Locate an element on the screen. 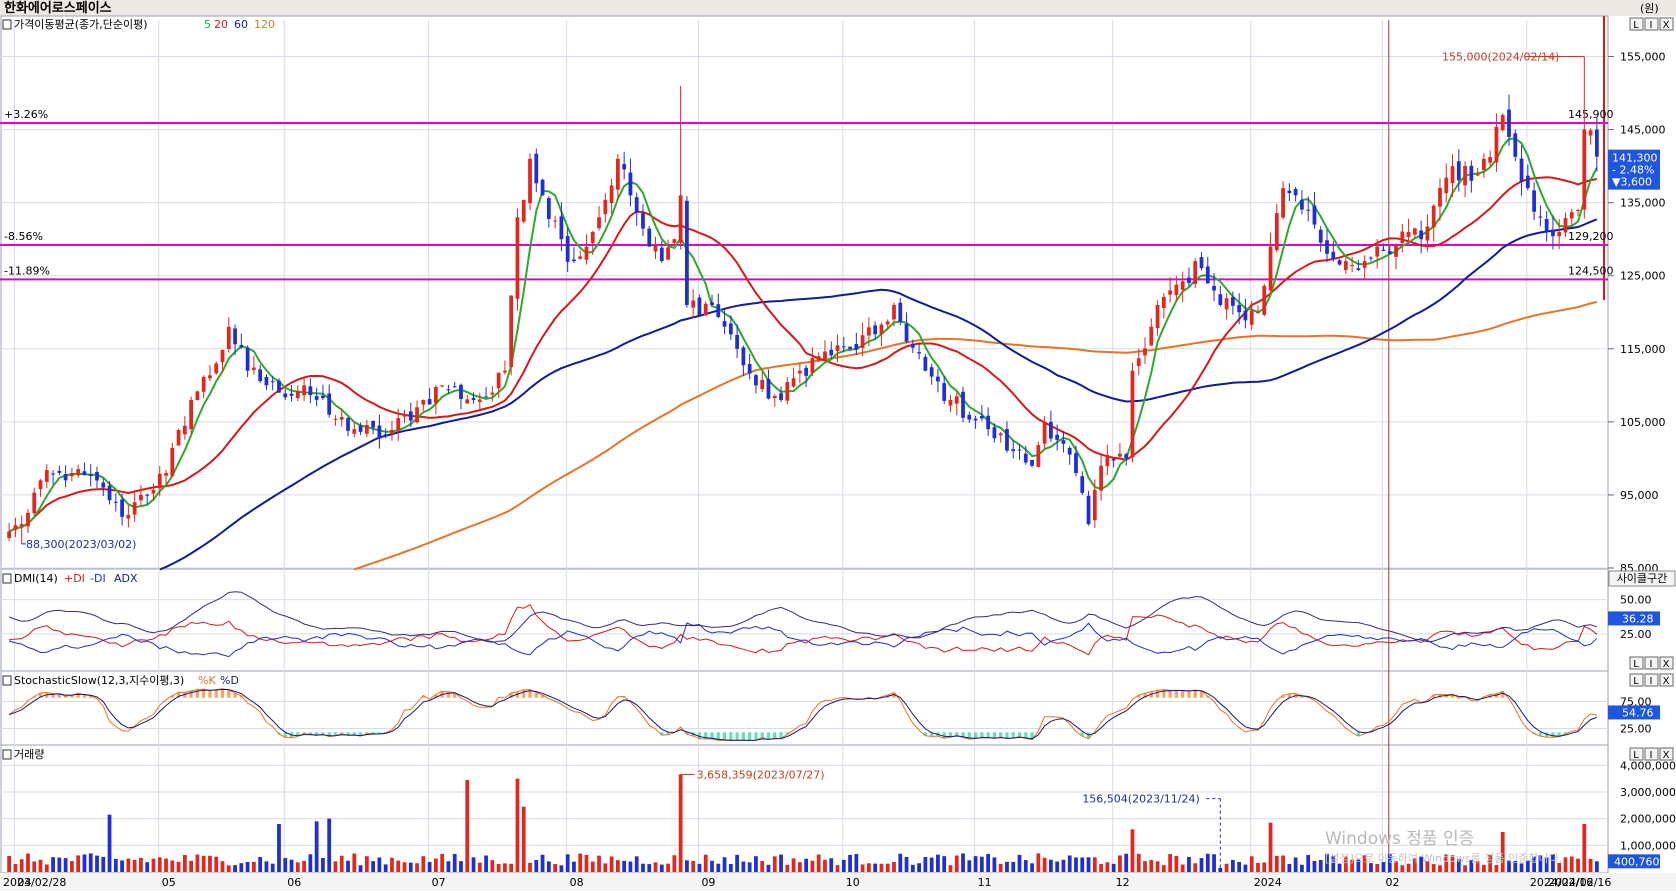 The image size is (1676, 895). panel-button-label: X is located at coordinates (1666, 664).